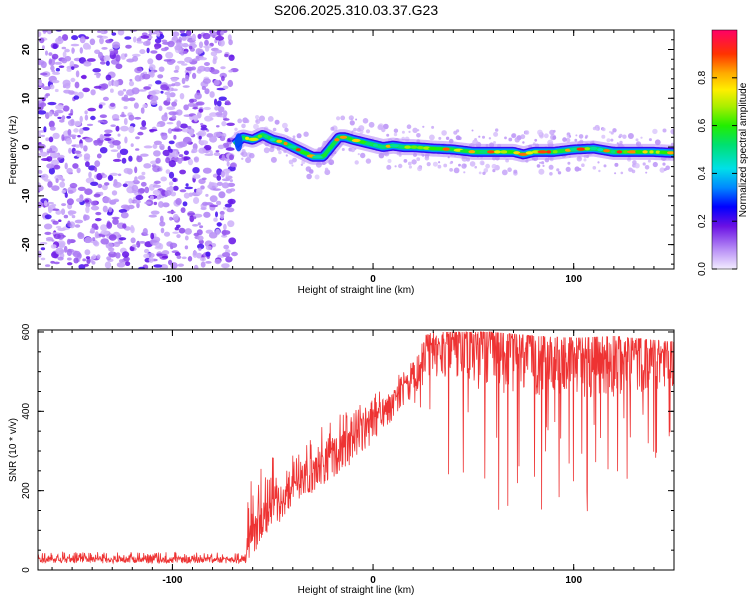  I want to click on y-tick-label: 0, so click(26, 147).